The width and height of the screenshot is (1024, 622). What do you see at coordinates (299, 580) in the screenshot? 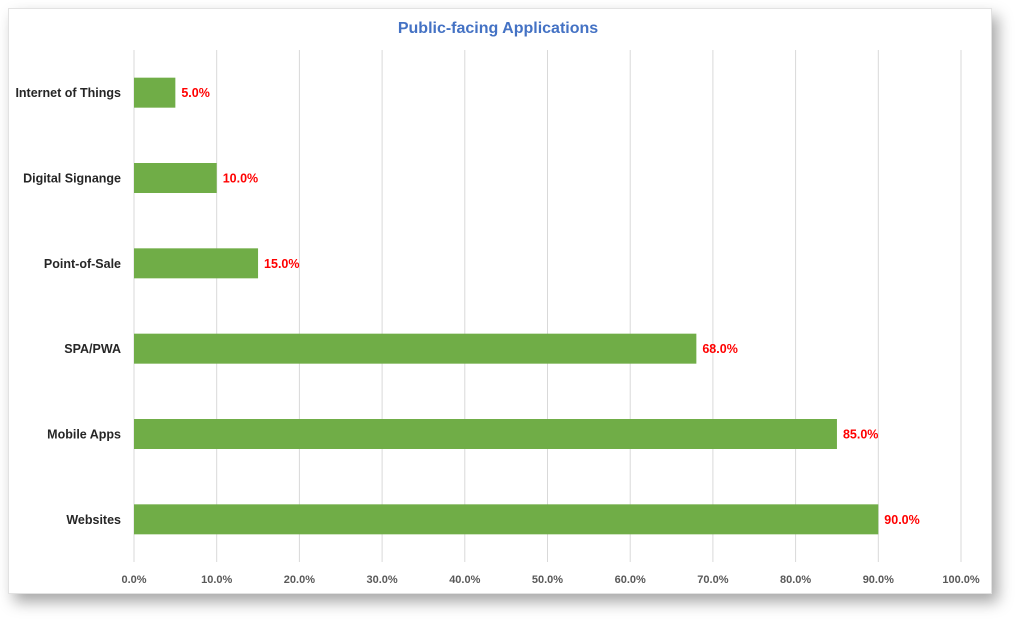
I see `x-tick-label: 20.0%` at bounding box center [299, 580].